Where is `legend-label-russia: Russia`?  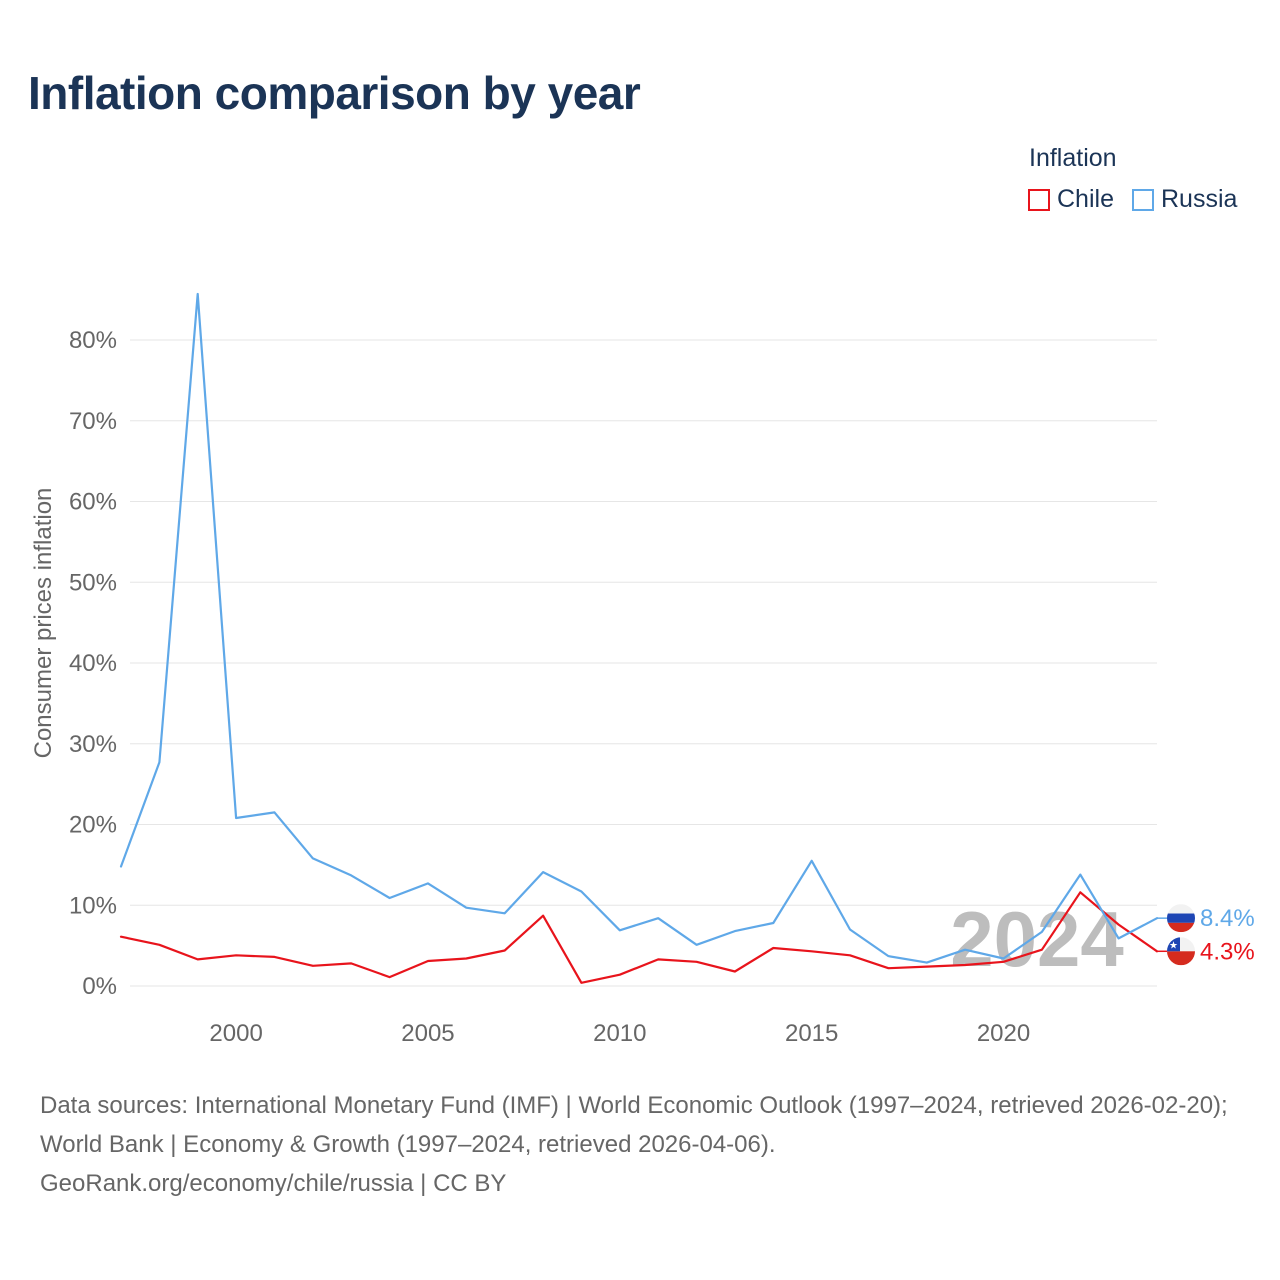 legend-label-russia: Russia is located at coordinates (1199, 199).